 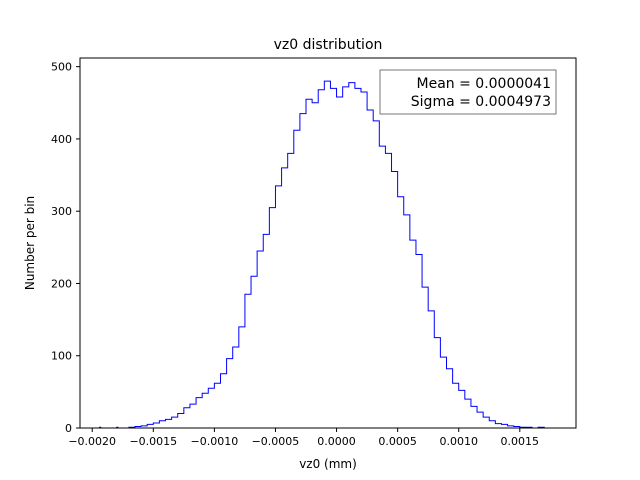 I want to click on x-tick-label-0: −0.0020, so click(x=92, y=441).